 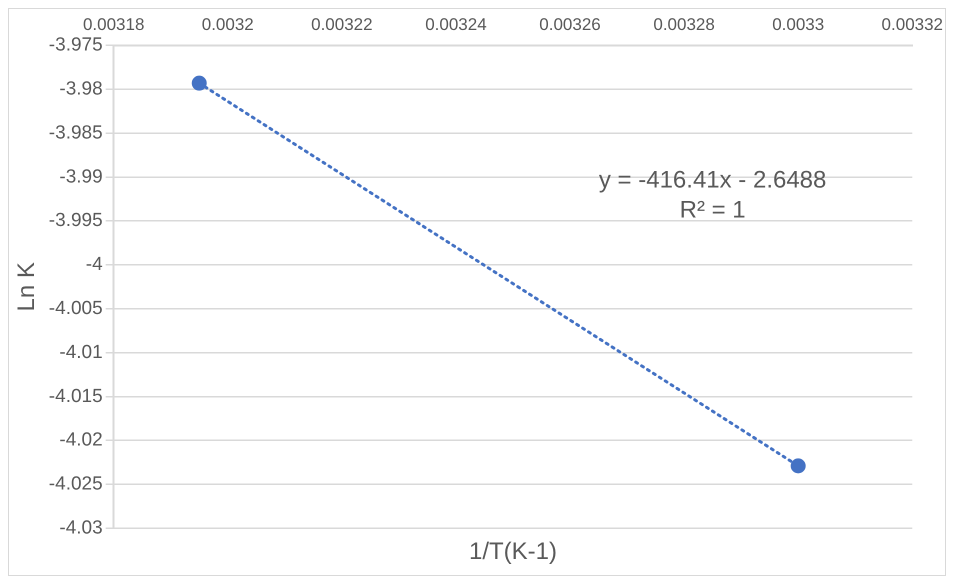 What do you see at coordinates (342, 24) in the screenshot?
I see `x-tick-label: 0.00322` at bounding box center [342, 24].